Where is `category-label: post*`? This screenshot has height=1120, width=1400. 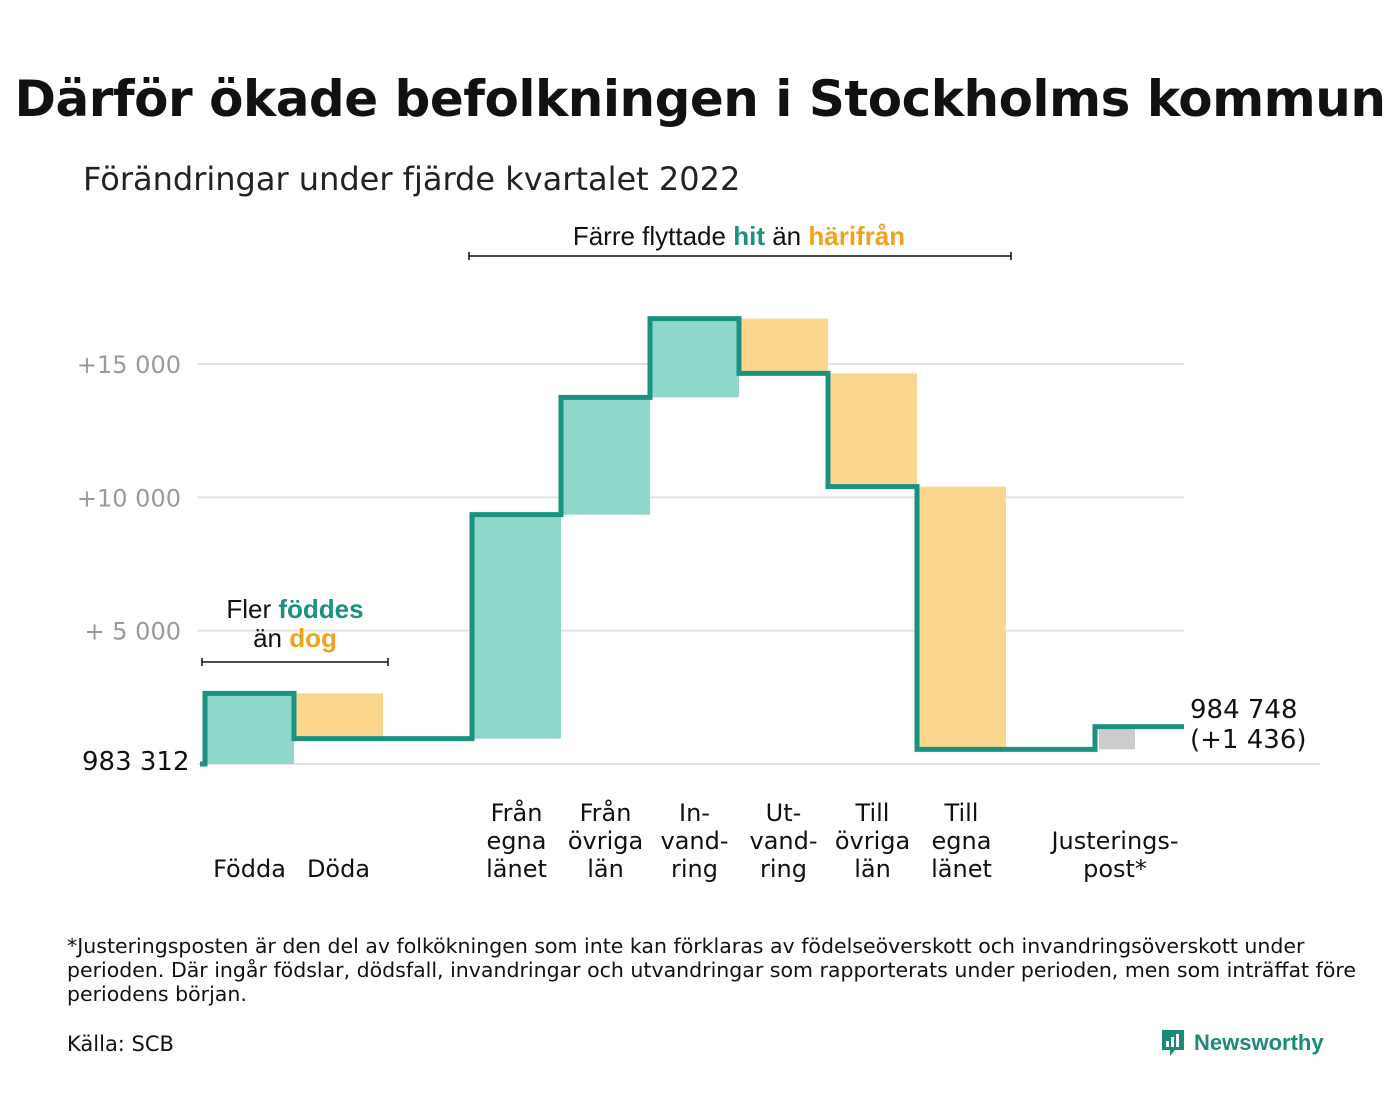
category-label: post* is located at coordinates (1115, 869).